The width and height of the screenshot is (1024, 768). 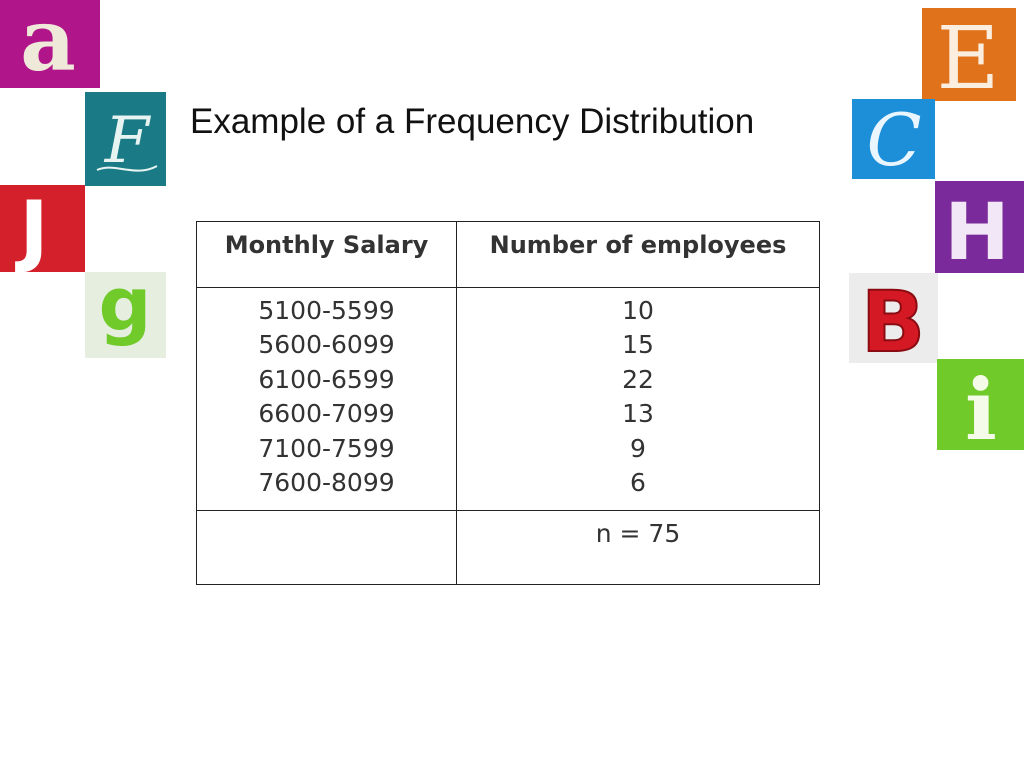 I want to click on svg-text: C, so click(x=893, y=139).